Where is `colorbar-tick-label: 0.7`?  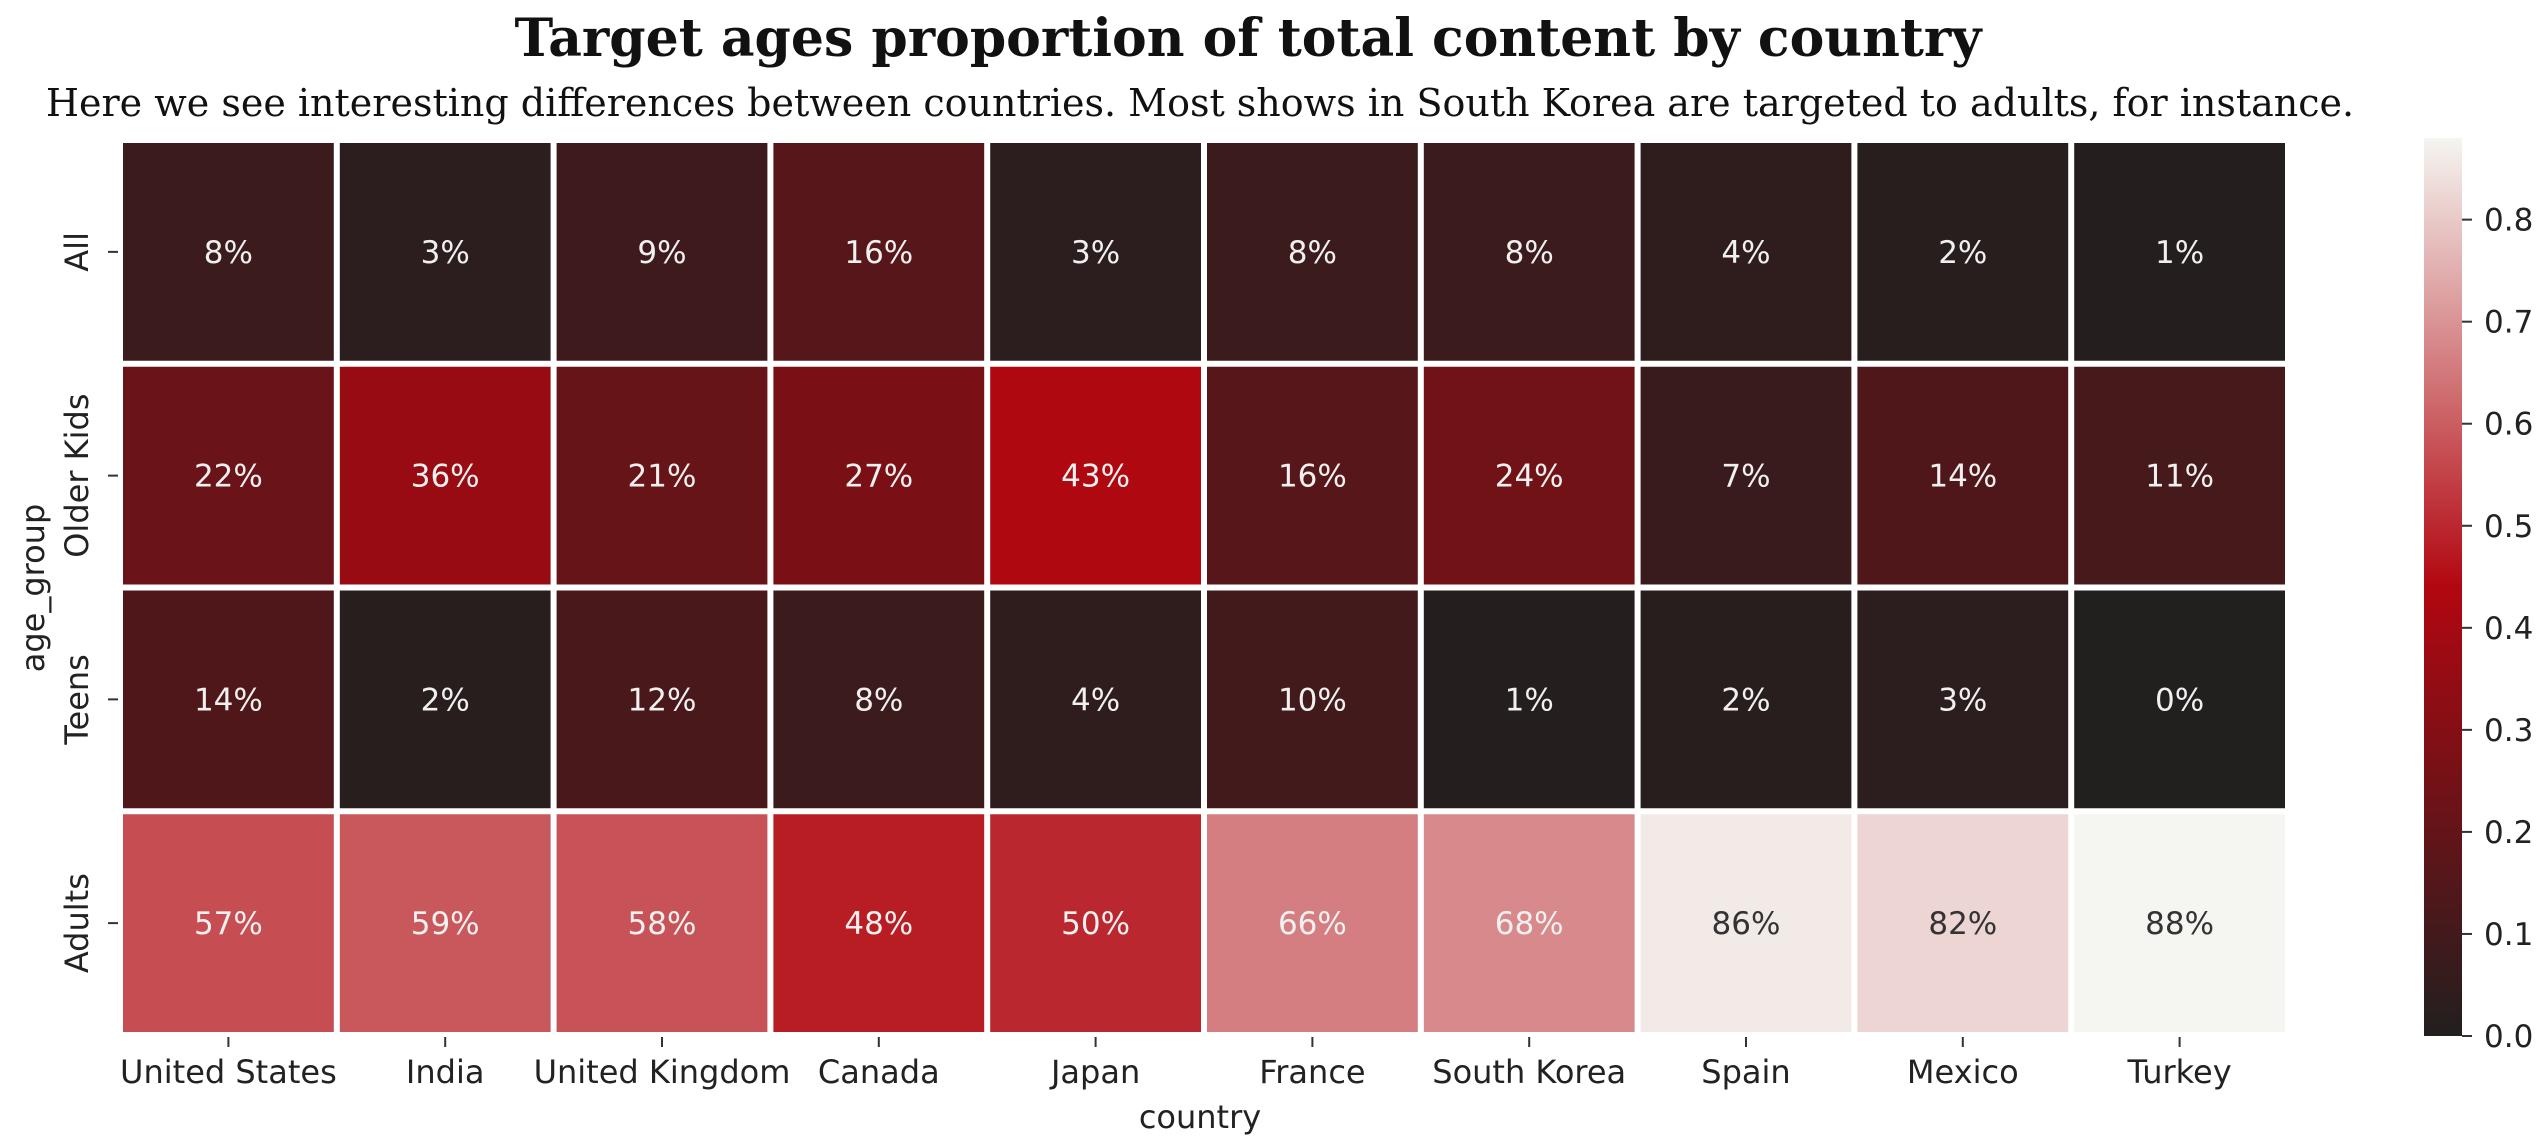
colorbar-tick-label: 0.7 is located at coordinates (2508, 323).